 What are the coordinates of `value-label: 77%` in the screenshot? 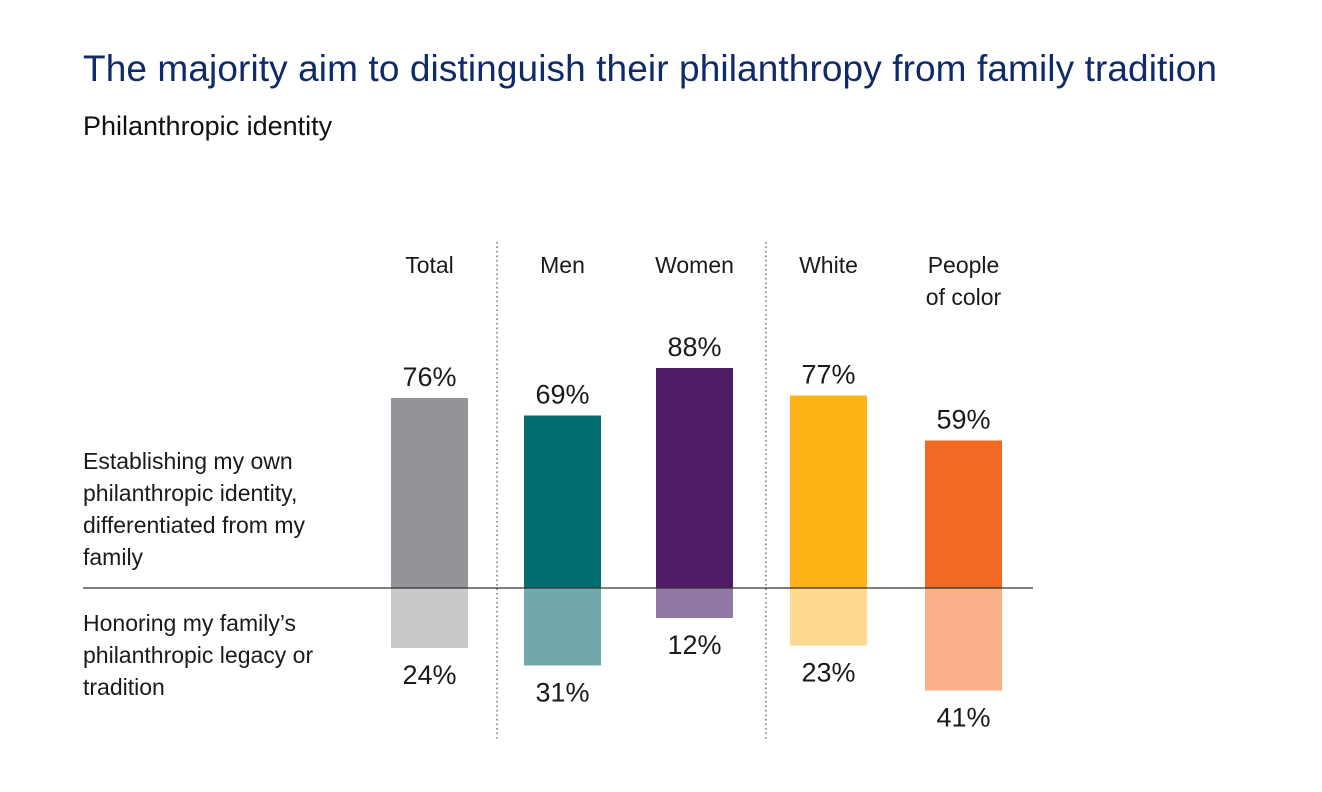 It's located at (828, 375).